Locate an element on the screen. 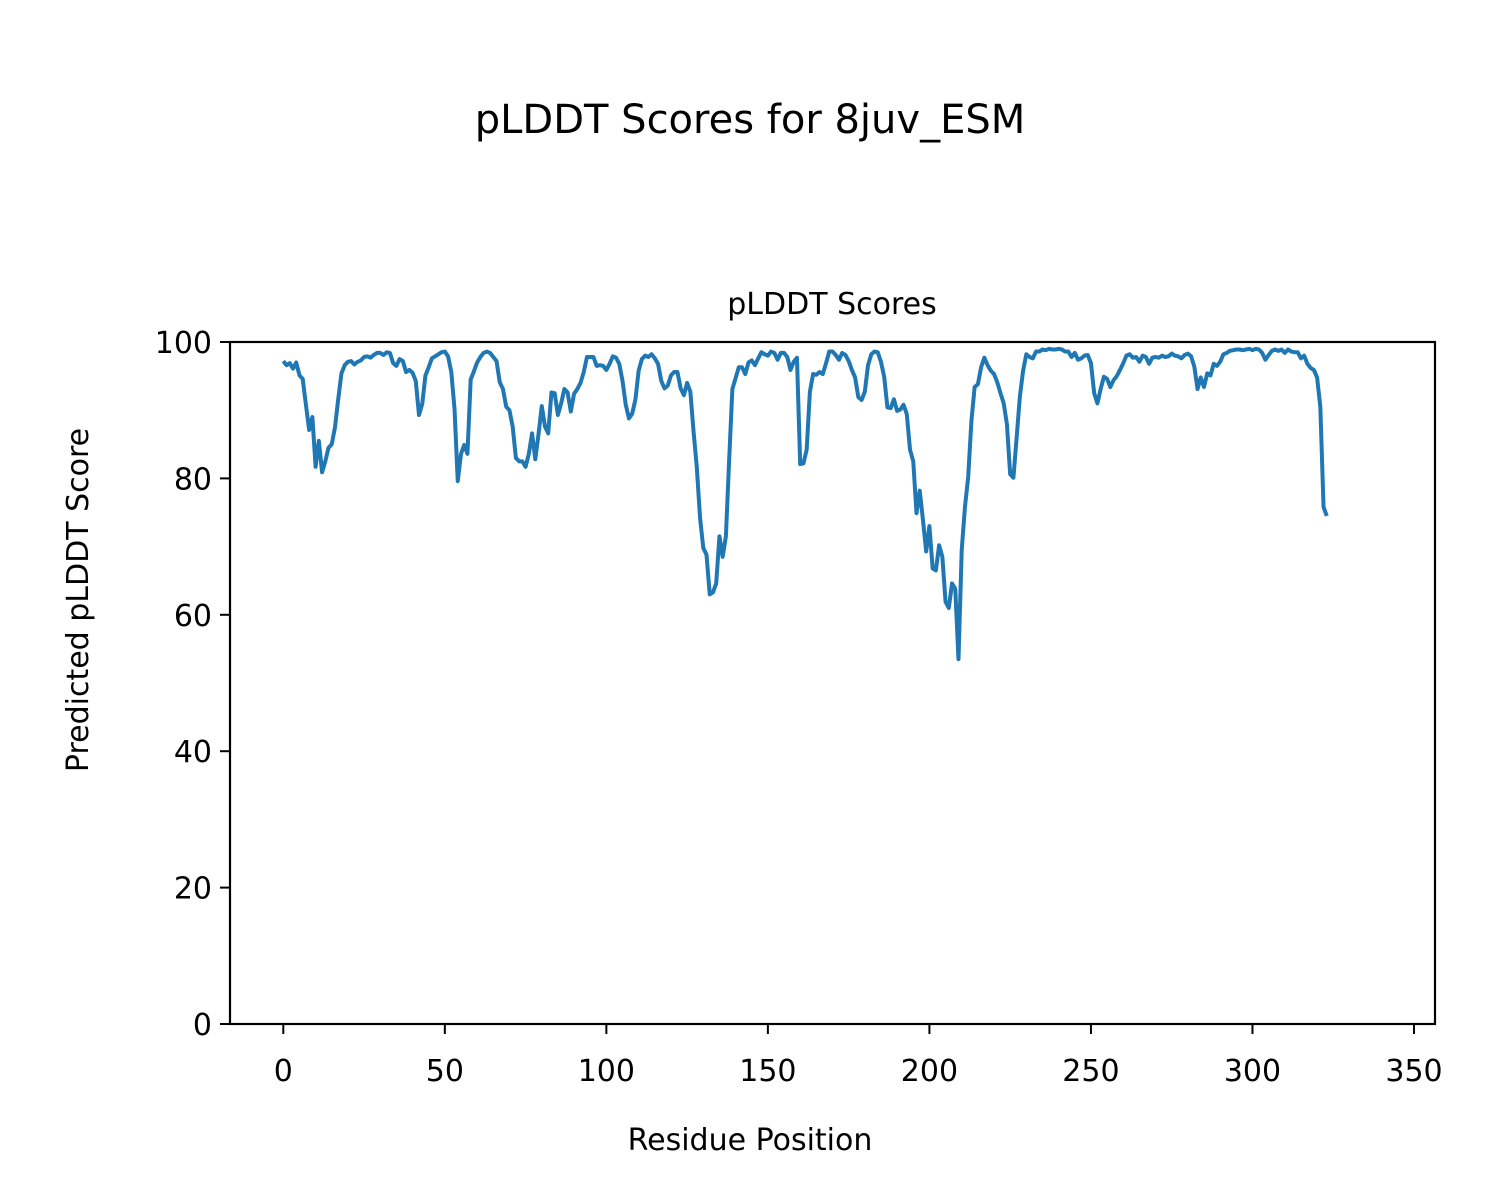  y-tick-label-40: 40 is located at coordinates (193, 752).